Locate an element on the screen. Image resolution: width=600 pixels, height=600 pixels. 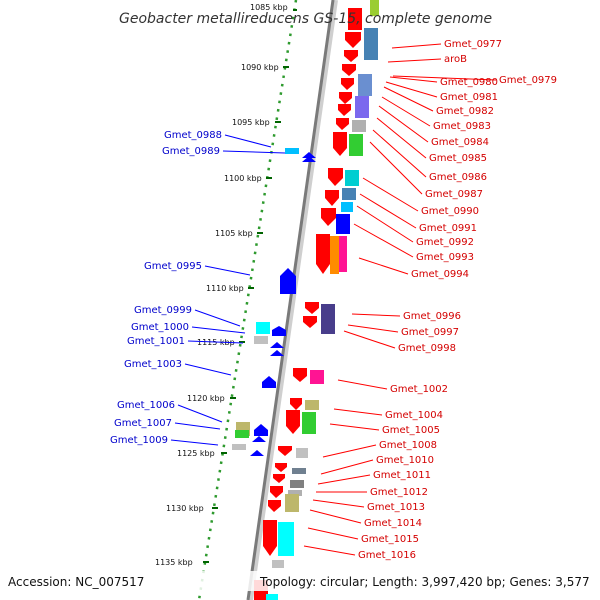
gene-label: Gmet_1007 is located at coordinates (143, 423).